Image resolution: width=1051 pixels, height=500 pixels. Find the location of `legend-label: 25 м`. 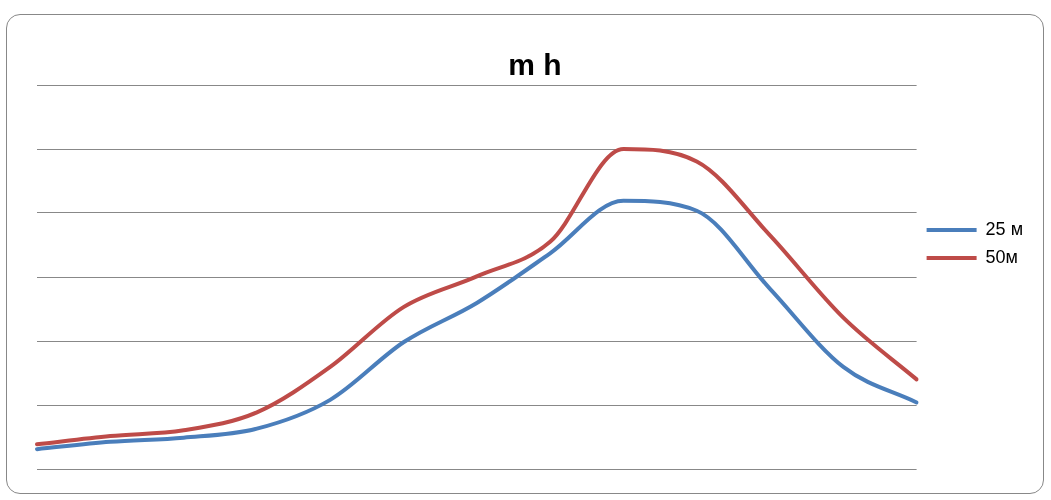

legend-label: 25 м is located at coordinates (1004, 228).